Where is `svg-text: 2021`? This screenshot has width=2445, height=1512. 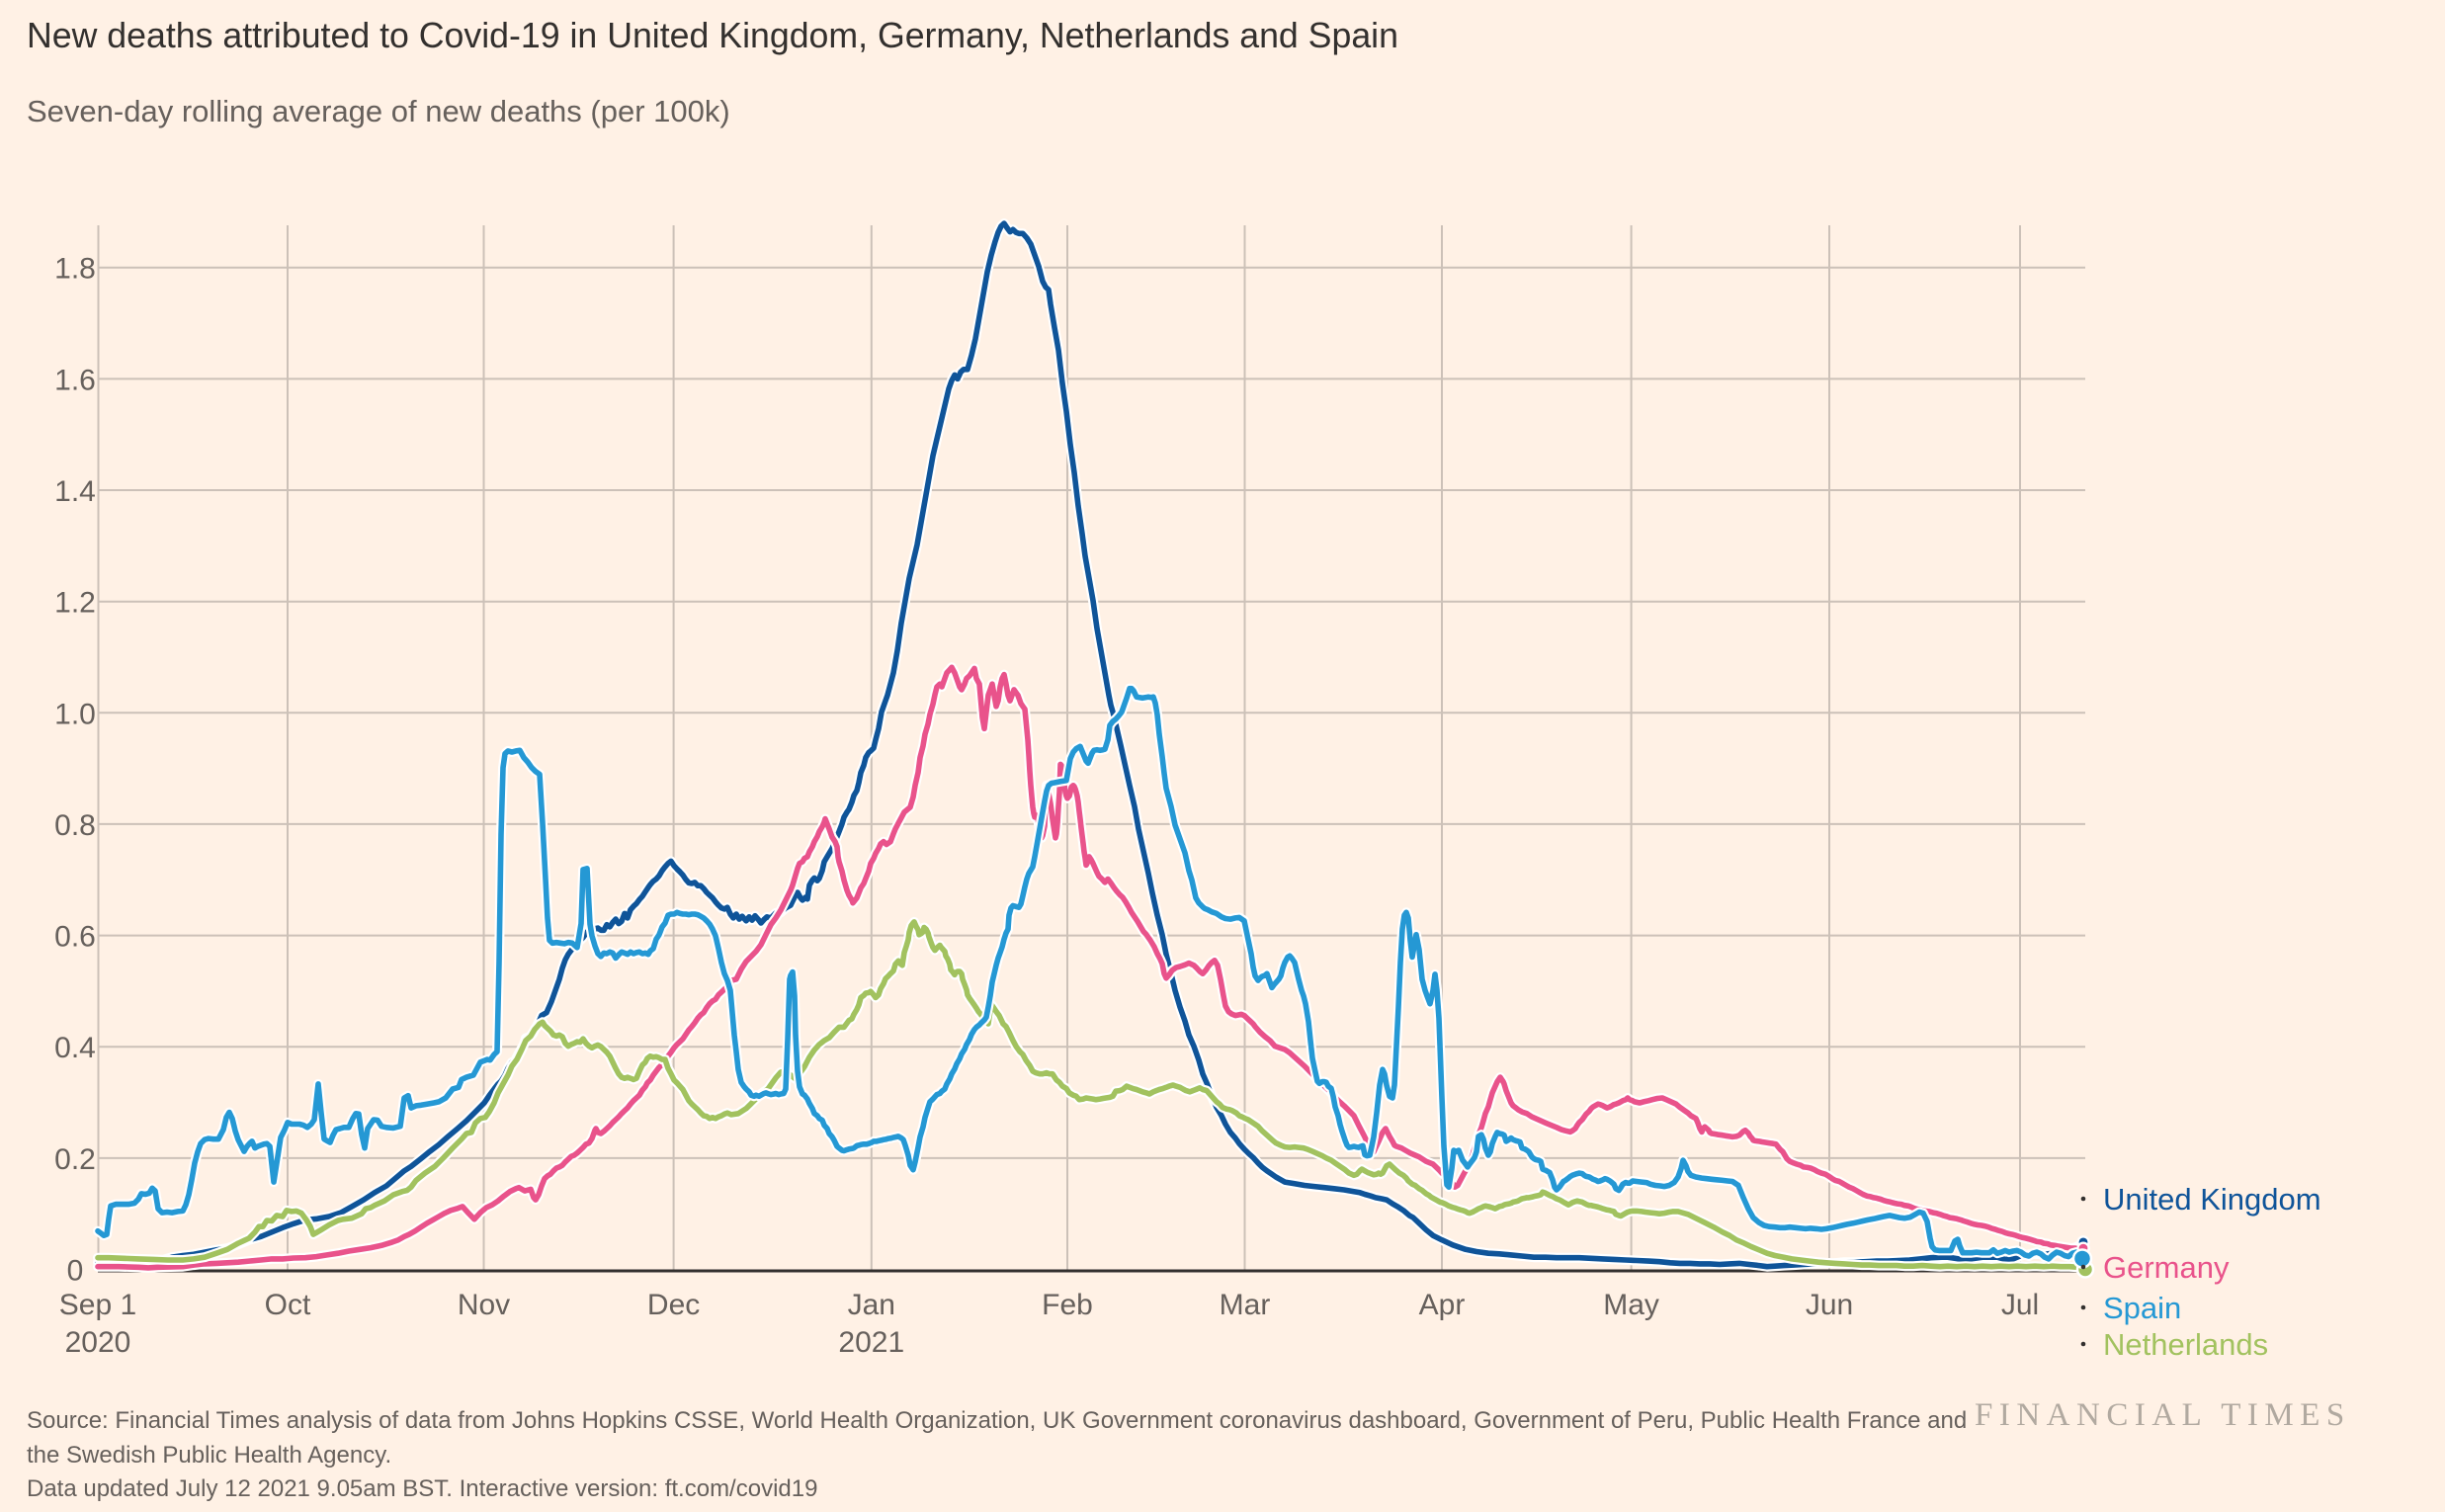 svg-text: 2021 is located at coordinates (871, 1342).